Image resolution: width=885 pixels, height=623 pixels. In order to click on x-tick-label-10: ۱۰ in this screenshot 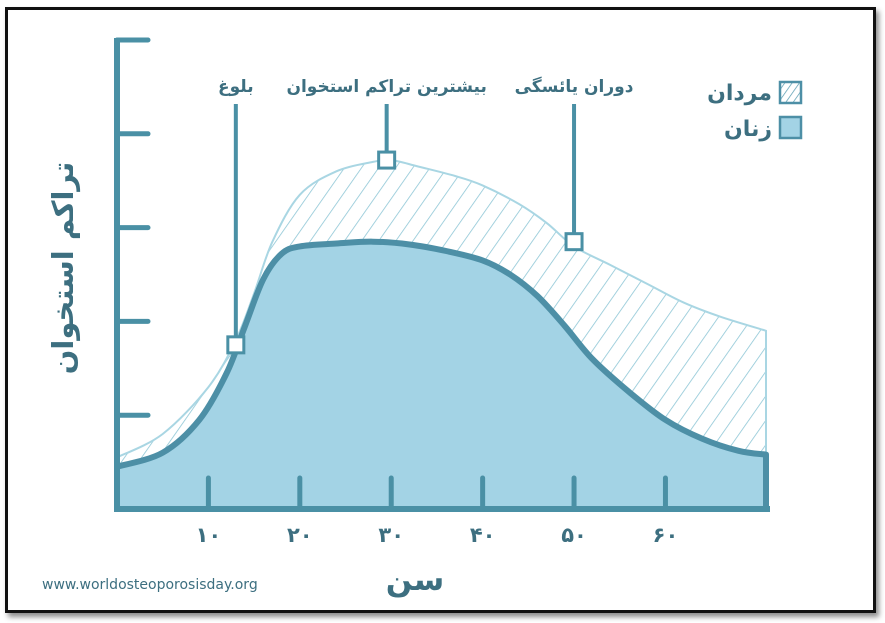, I will do `click(209, 535)`.